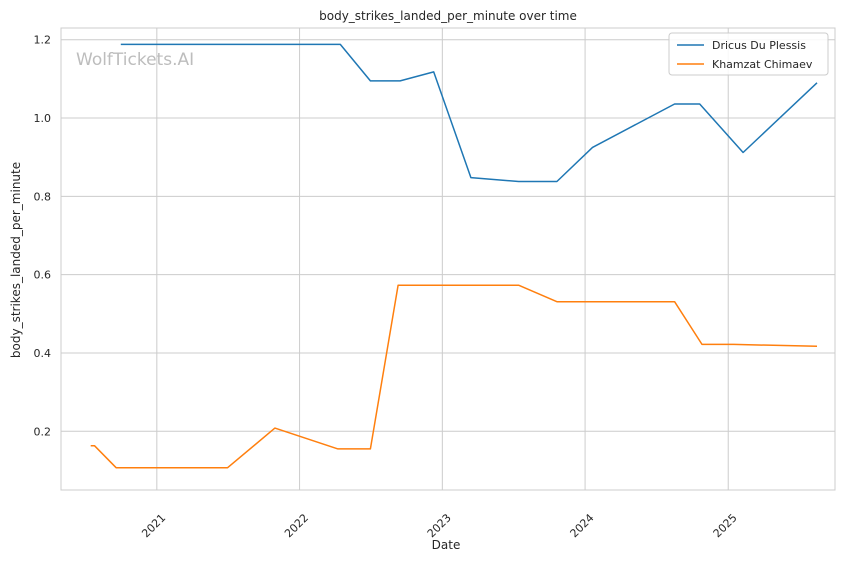 The image size is (844, 561). I want to click on legend-box, so click(748, 54).